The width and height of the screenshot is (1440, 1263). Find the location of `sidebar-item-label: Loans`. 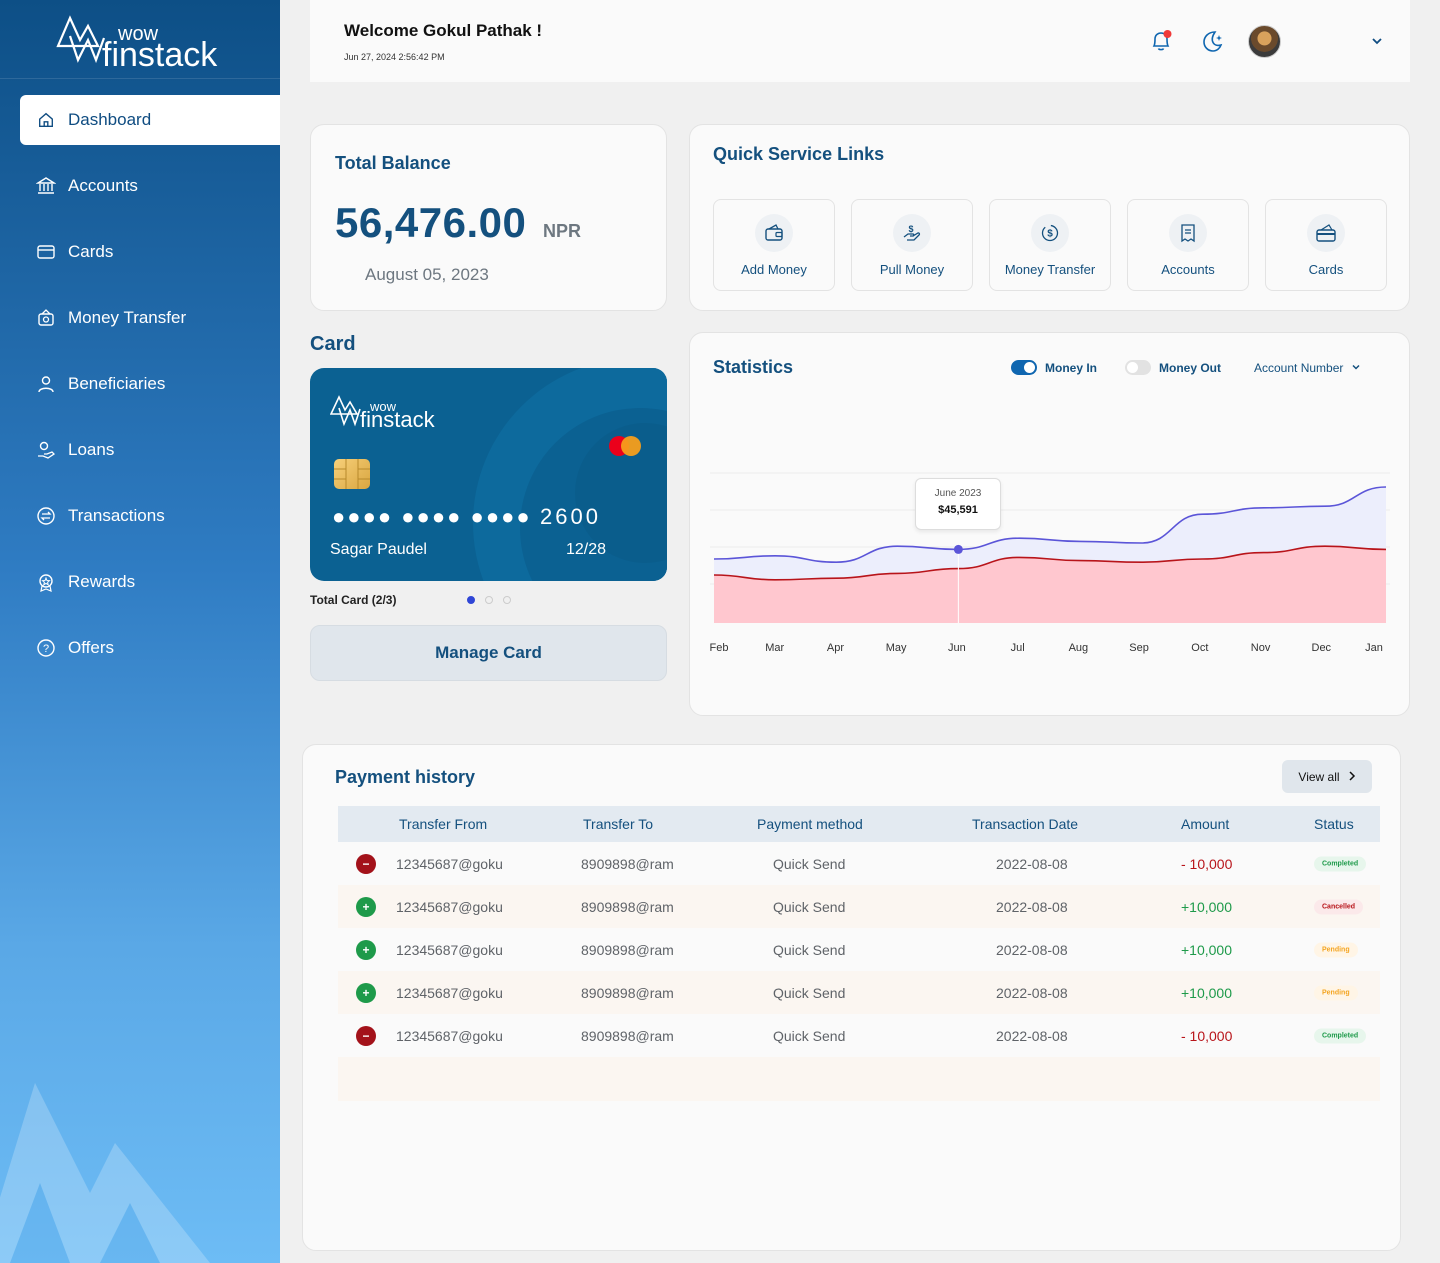

sidebar-item-label: Loans is located at coordinates (91, 449).